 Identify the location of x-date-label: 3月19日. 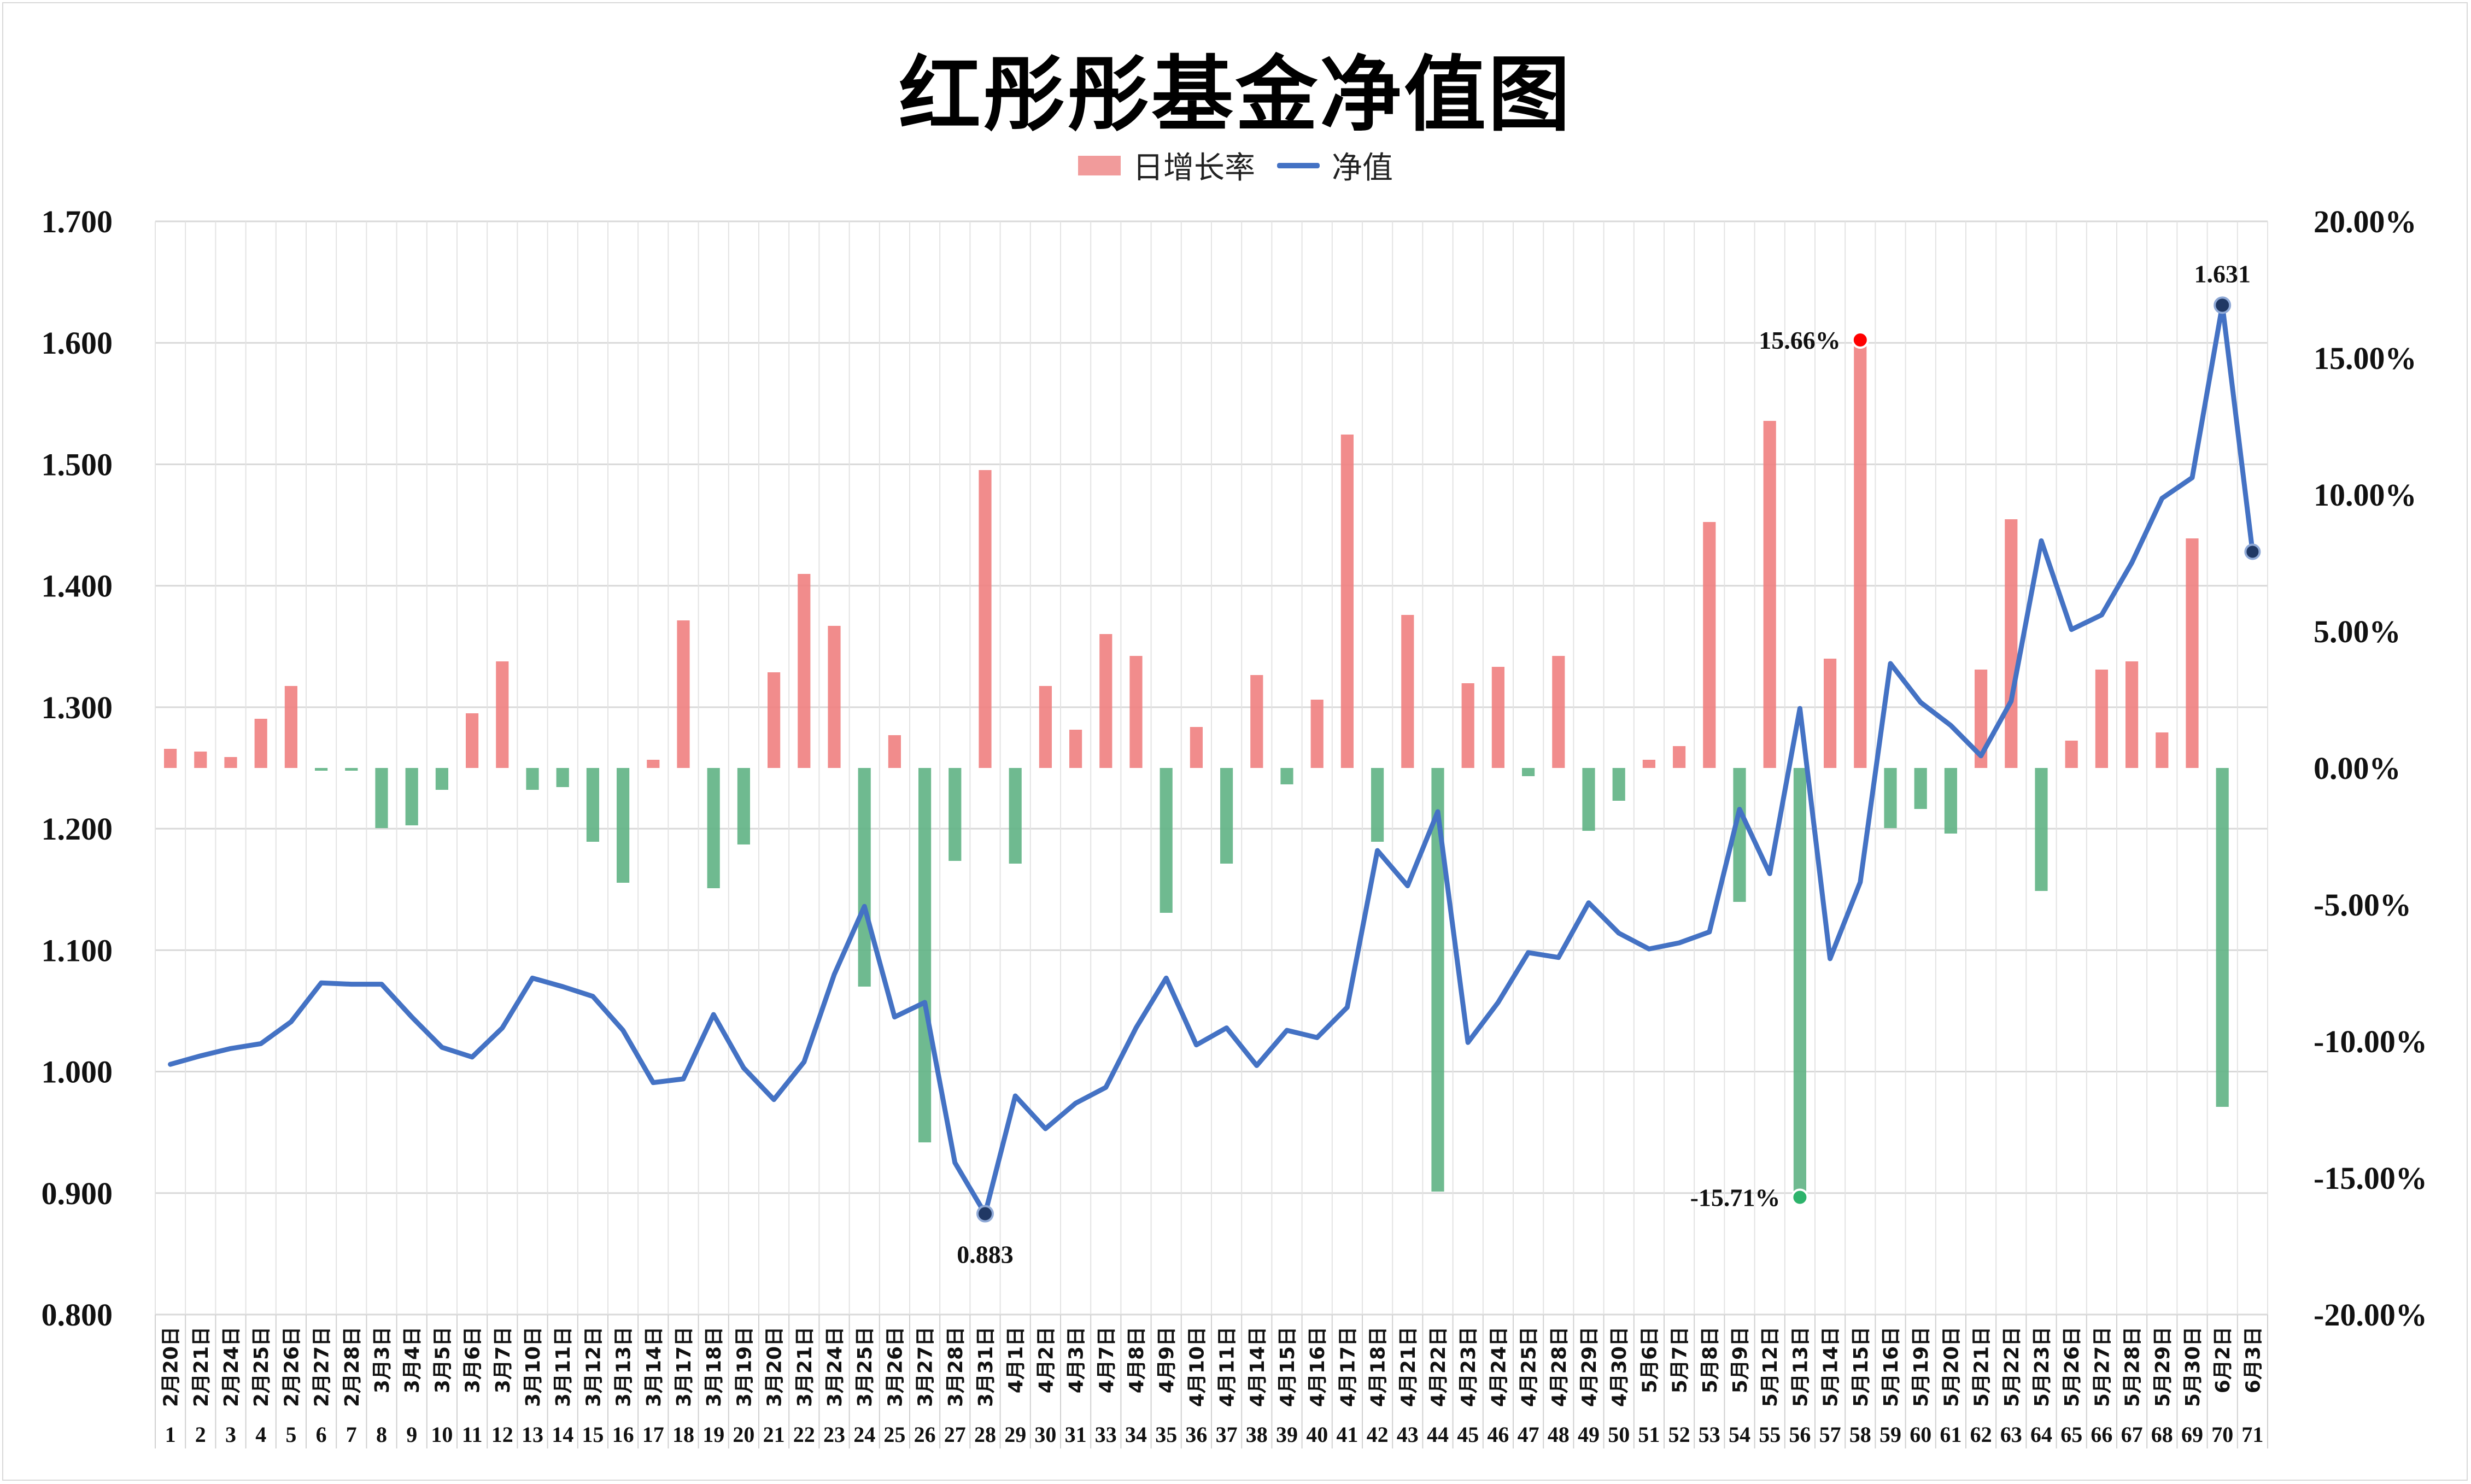
(744, 1367).